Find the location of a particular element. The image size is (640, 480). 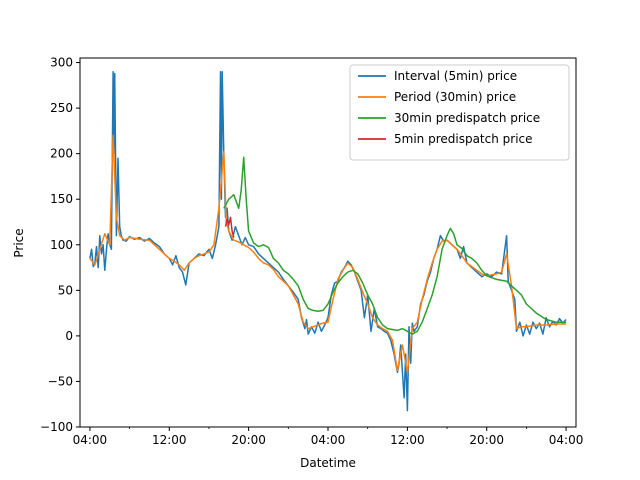

legend-label: Interval (5min) price is located at coordinates (455, 76).